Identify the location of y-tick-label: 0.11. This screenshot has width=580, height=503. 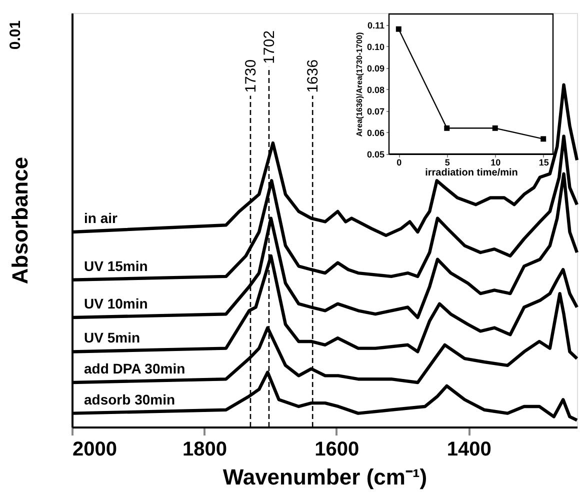
(375, 25).